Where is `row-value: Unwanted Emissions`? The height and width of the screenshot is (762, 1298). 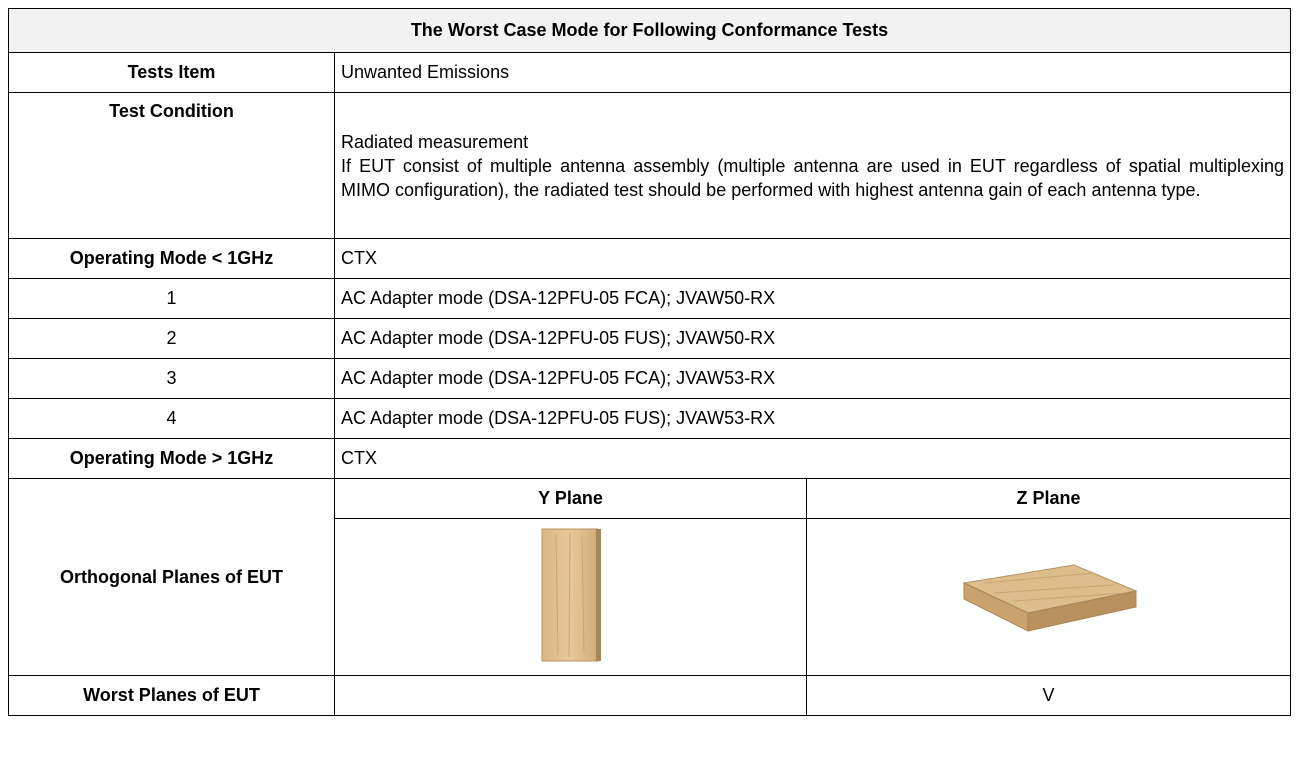
row-value: Unwanted Emissions is located at coordinates (812, 72).